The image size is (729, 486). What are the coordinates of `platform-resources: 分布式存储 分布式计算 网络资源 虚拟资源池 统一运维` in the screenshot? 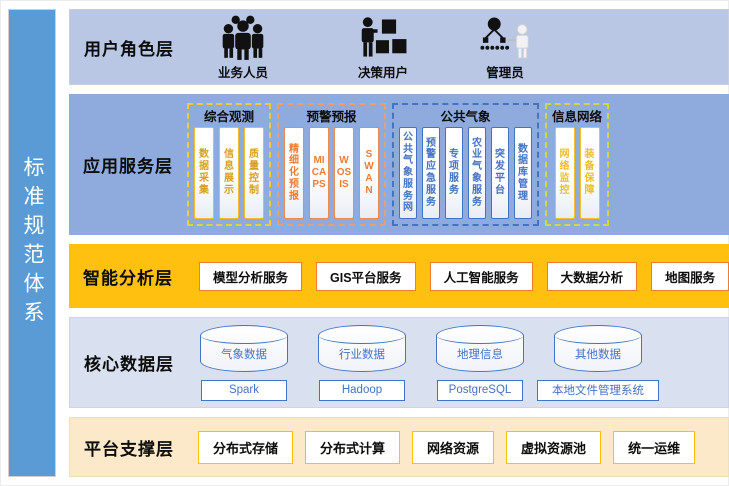 It's located at (447, 447).